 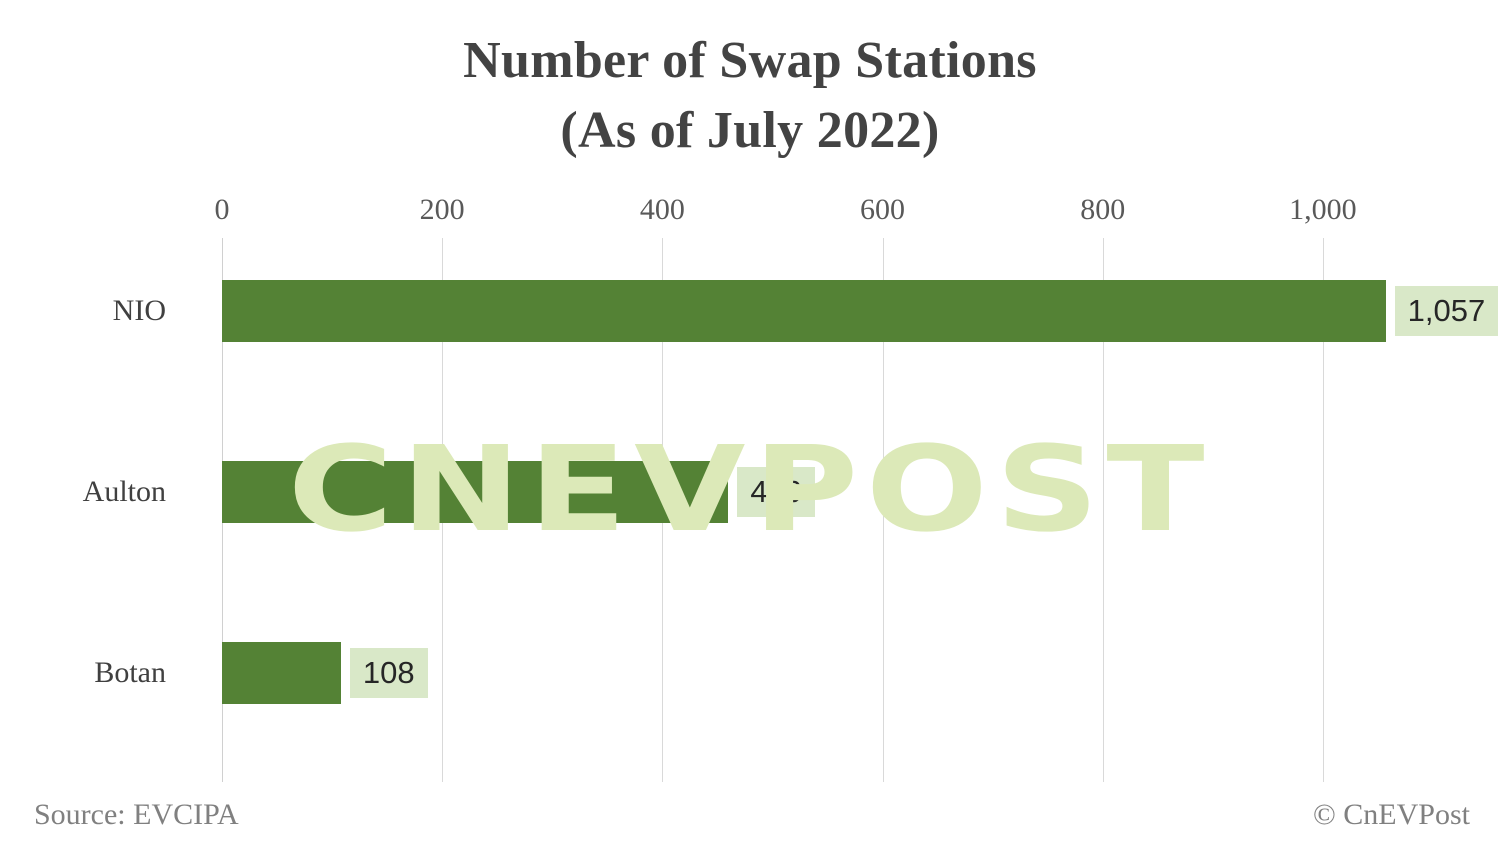 I want to click on bar-aulton, so click(x=475, y=492).